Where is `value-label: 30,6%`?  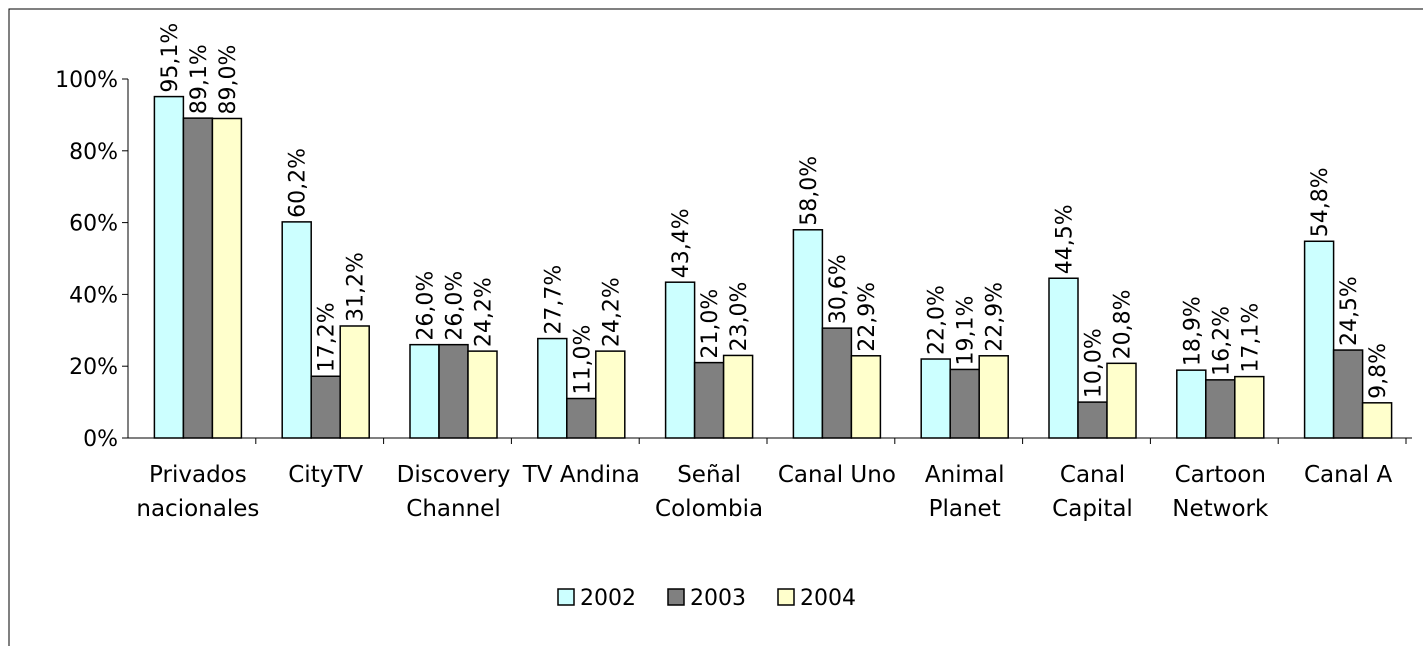
value-label: 30,6% is located at coordinates (838, 289).